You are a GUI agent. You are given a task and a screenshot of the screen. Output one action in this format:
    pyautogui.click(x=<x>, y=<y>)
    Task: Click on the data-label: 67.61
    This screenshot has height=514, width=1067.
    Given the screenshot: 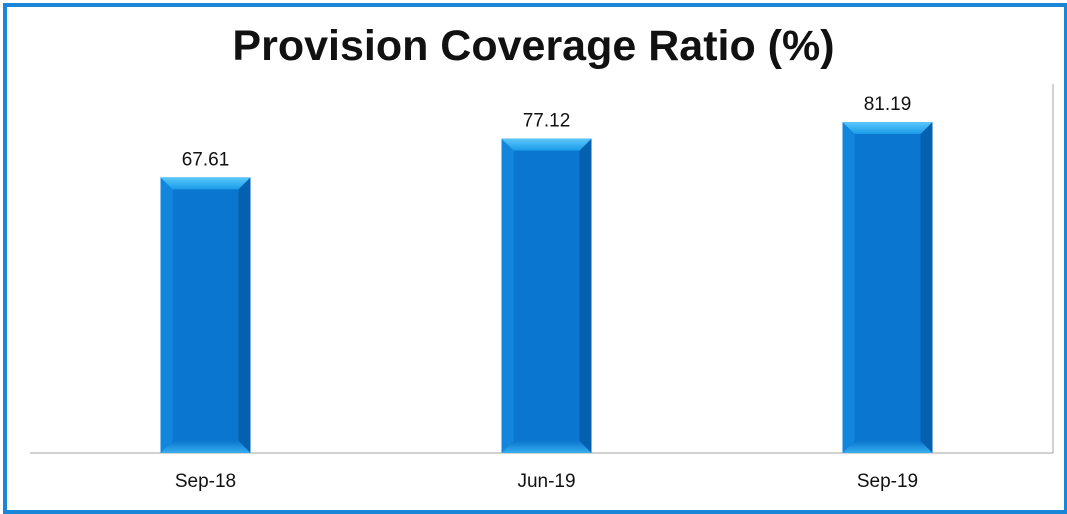 What is the action you would take?
    pyautogui.click(x=206, y=159)
    